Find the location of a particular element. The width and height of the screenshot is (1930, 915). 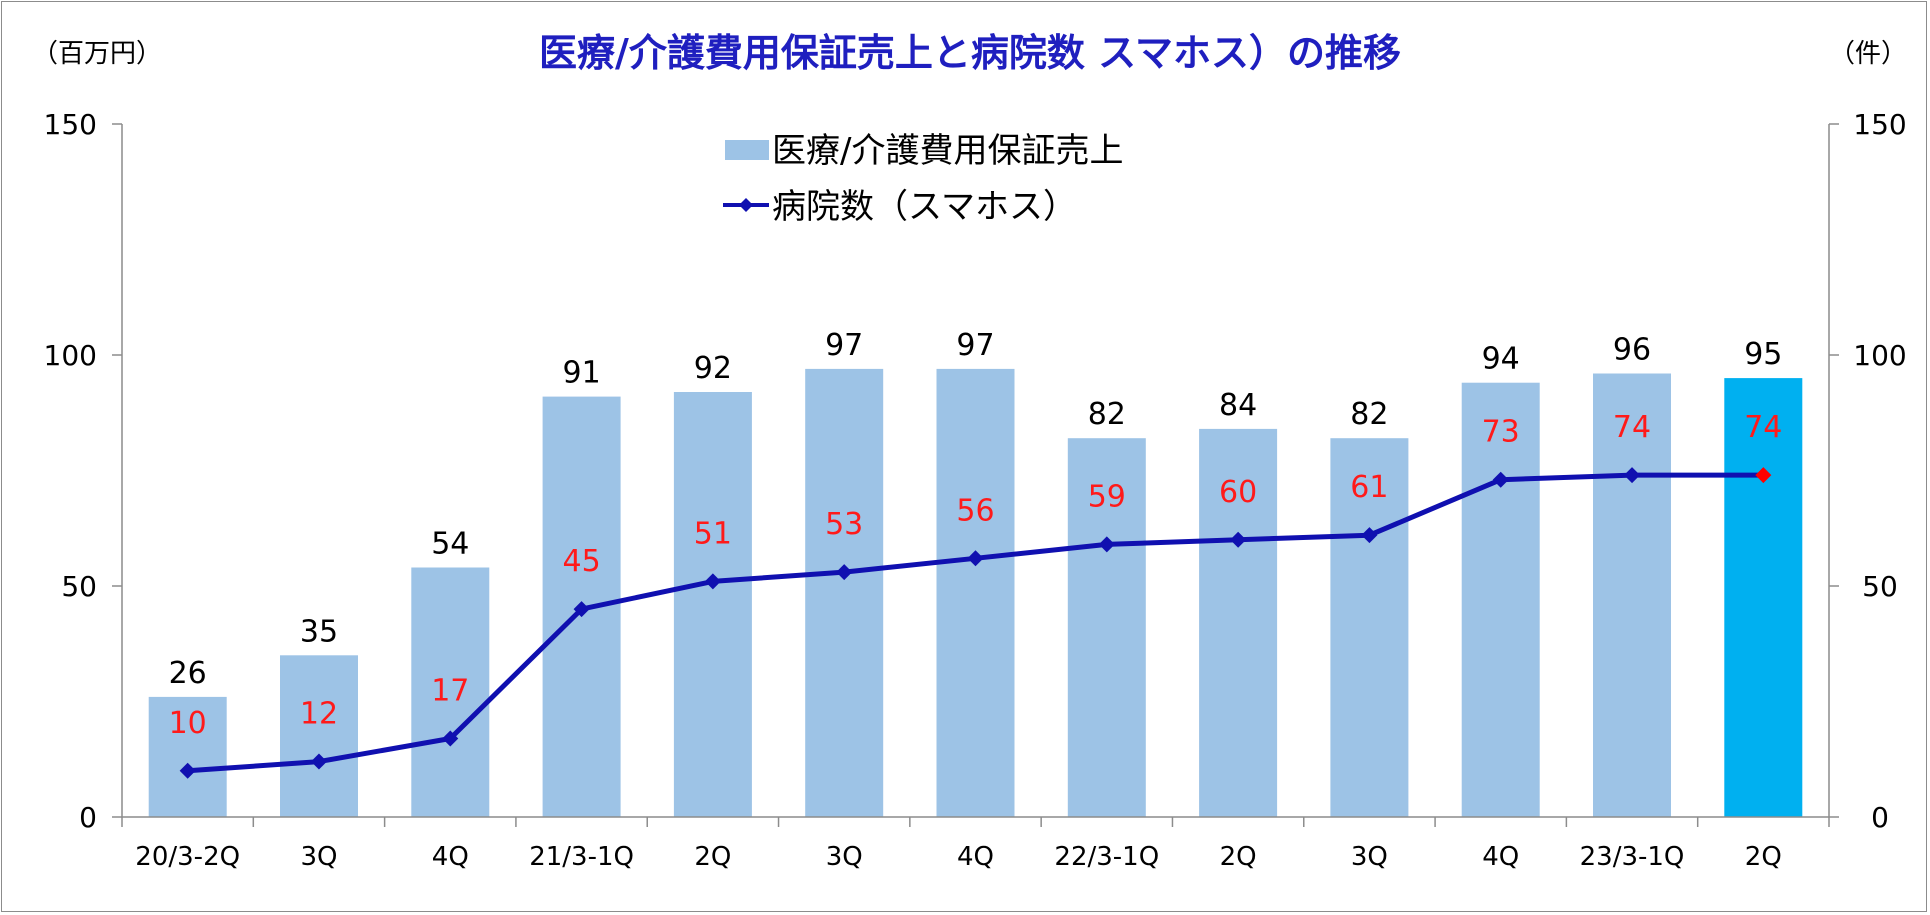

right-tick-label: 50 is located at coordinates (1880, 586).